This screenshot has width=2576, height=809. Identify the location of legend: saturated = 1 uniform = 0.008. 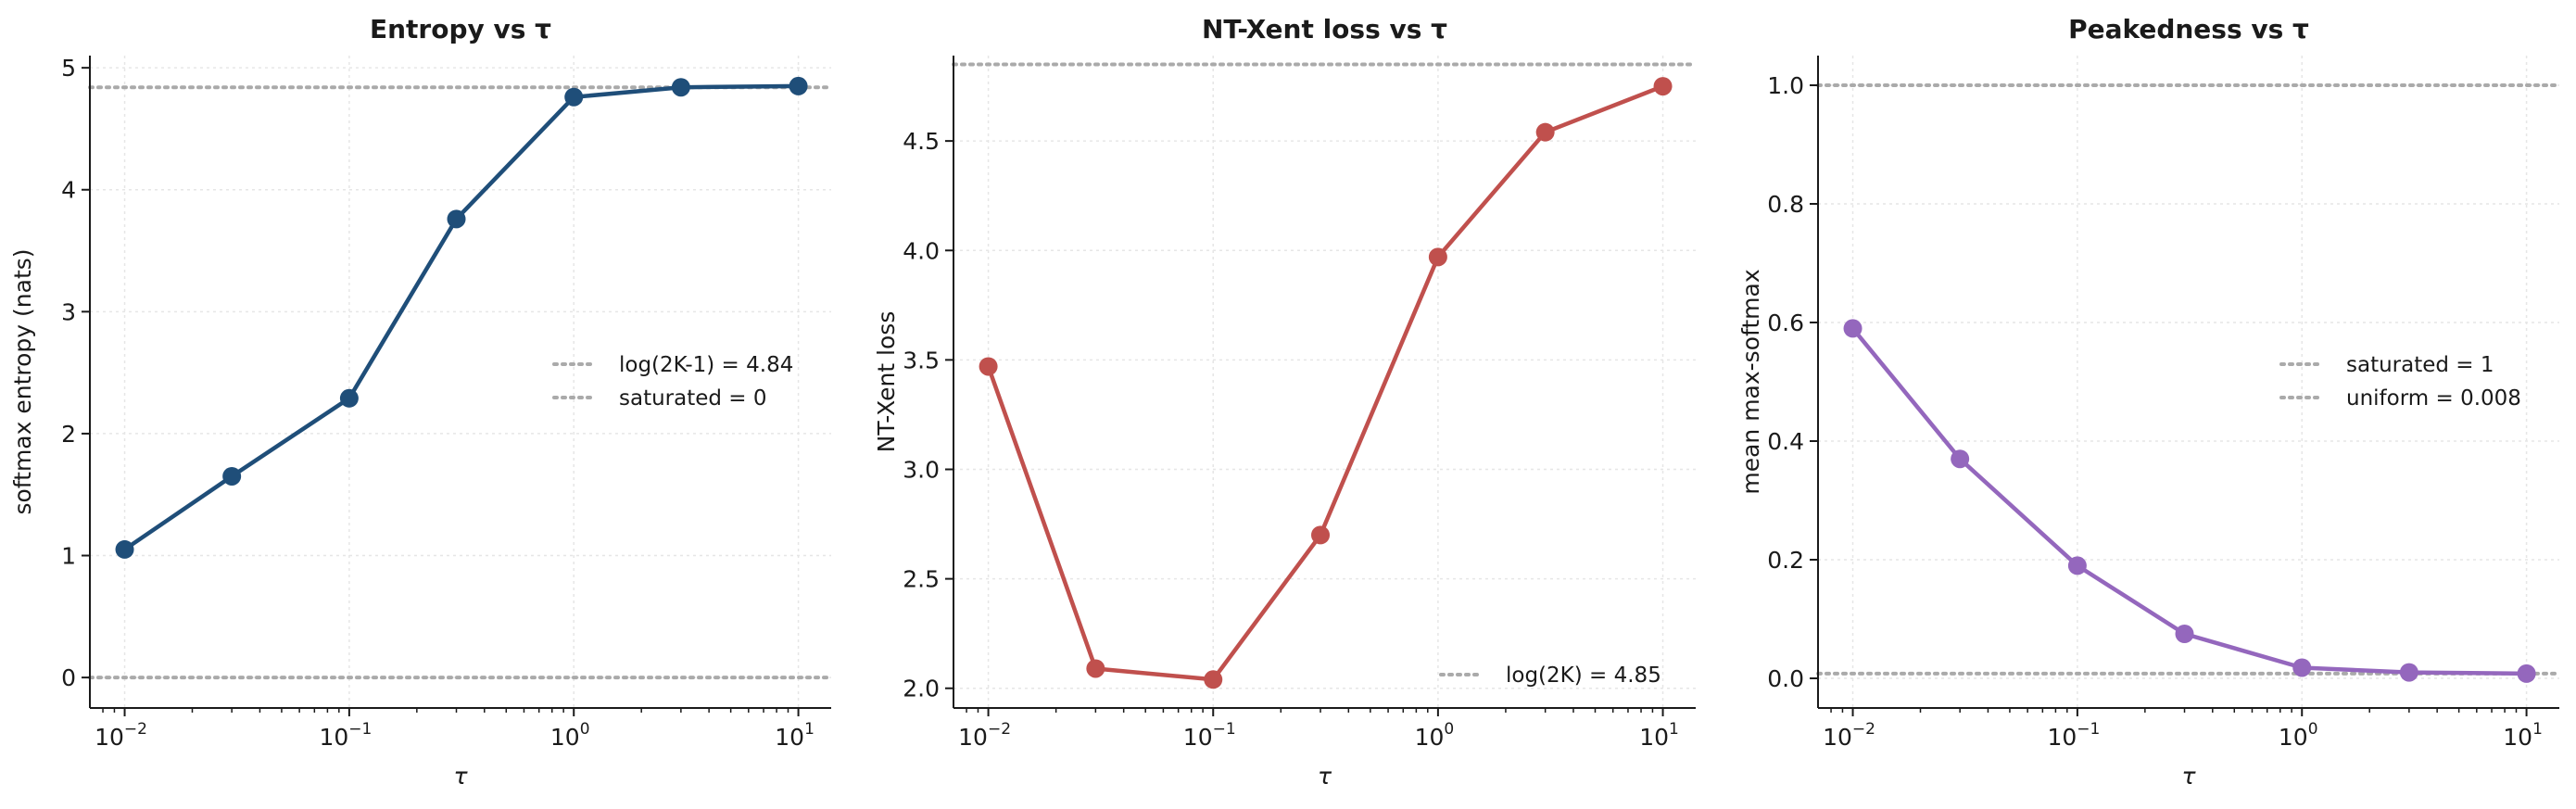
(2400, 382).